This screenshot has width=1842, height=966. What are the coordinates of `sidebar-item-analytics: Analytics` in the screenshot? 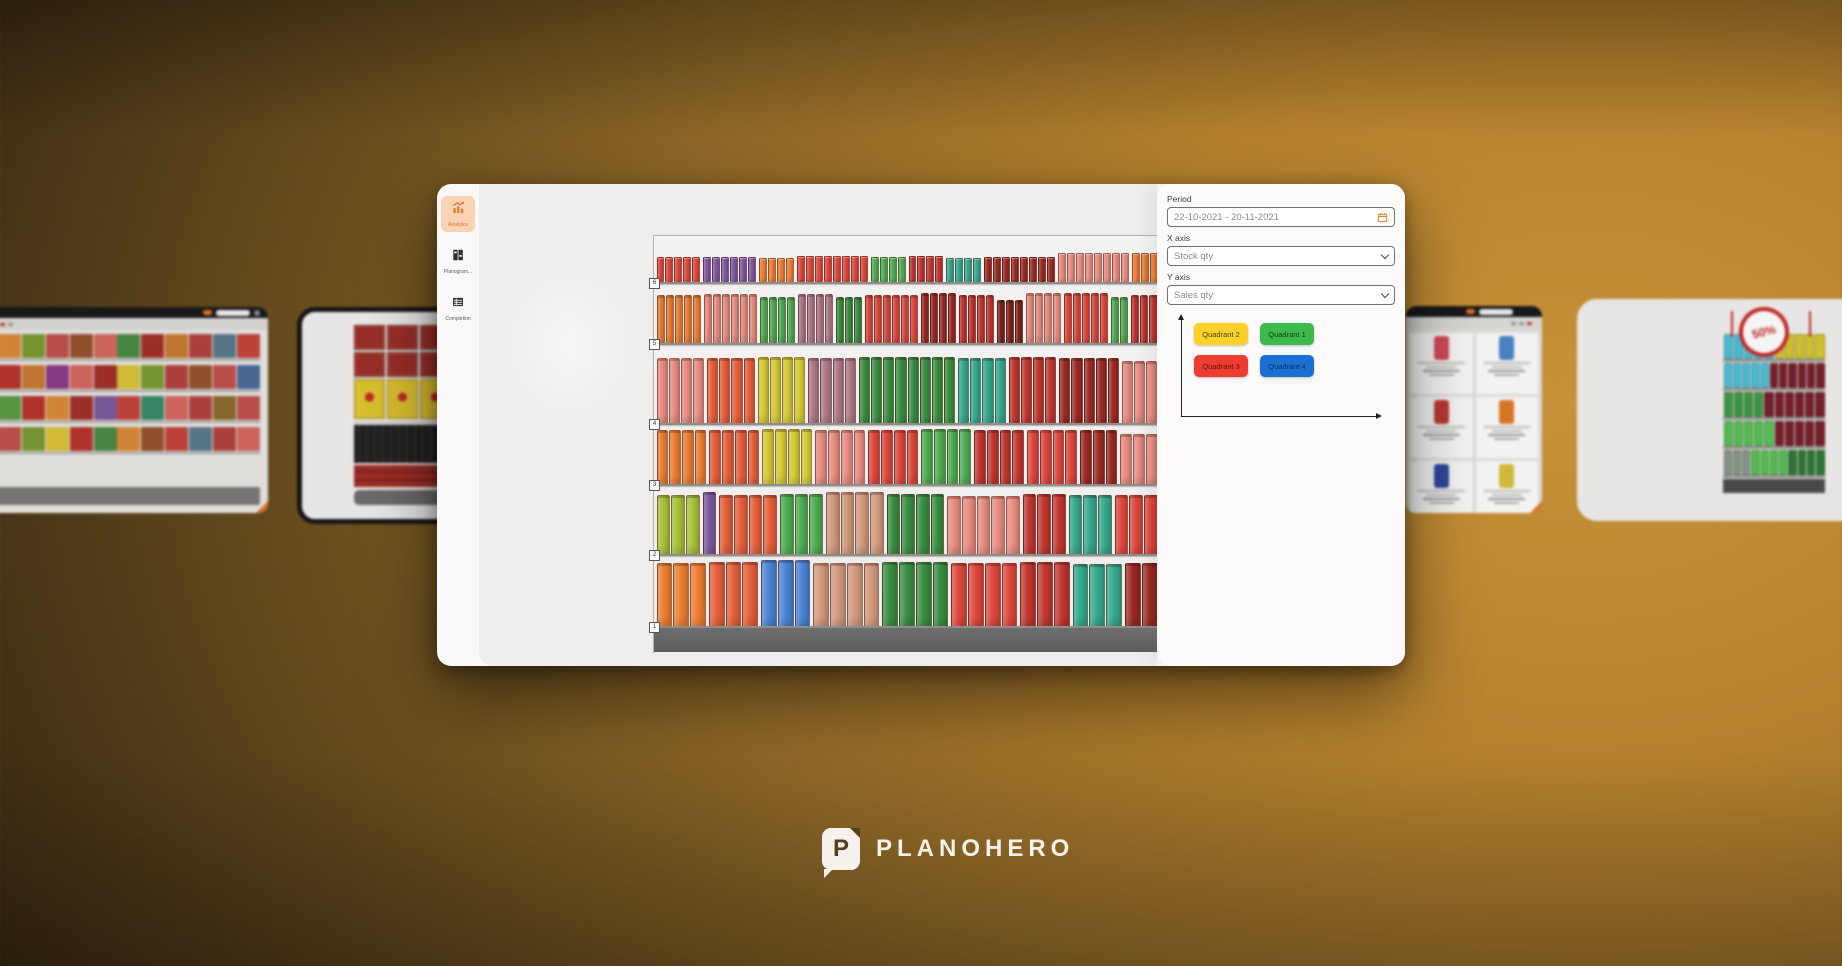 It's located at (458, 214).